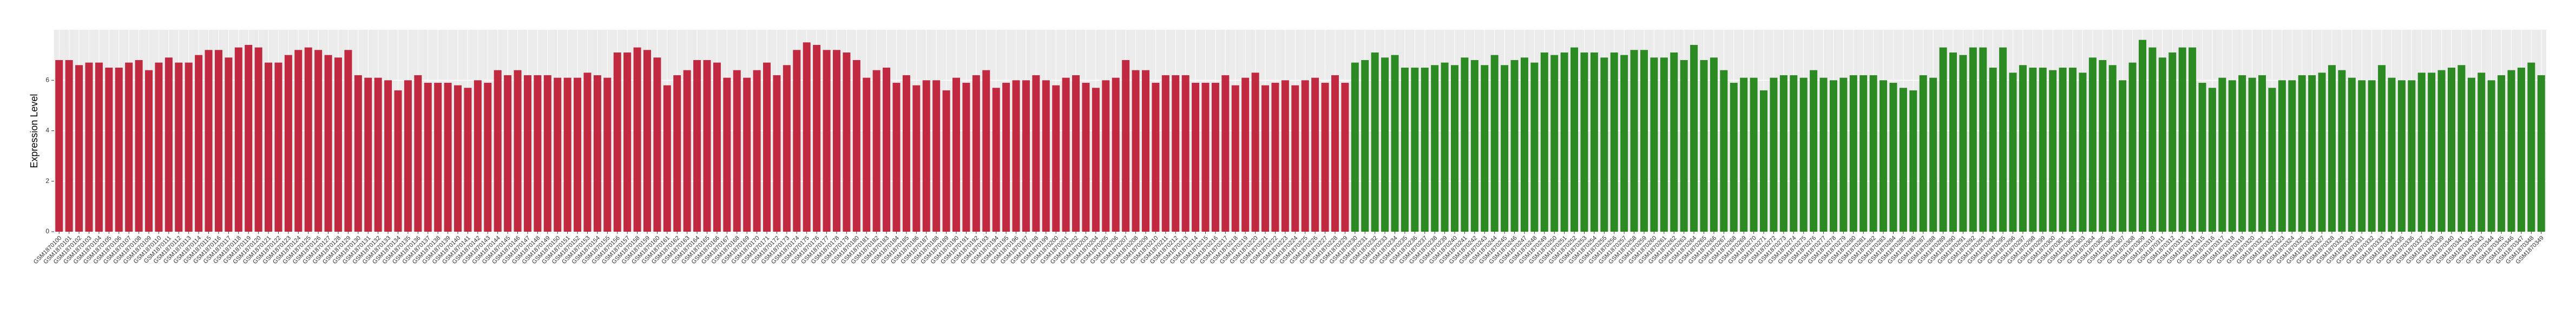 This screenshot has width=2576, height=314. Describe the element at coordinates (34, 131) in the screenshot. I see `y-axis-label: Expression Level` at that location.